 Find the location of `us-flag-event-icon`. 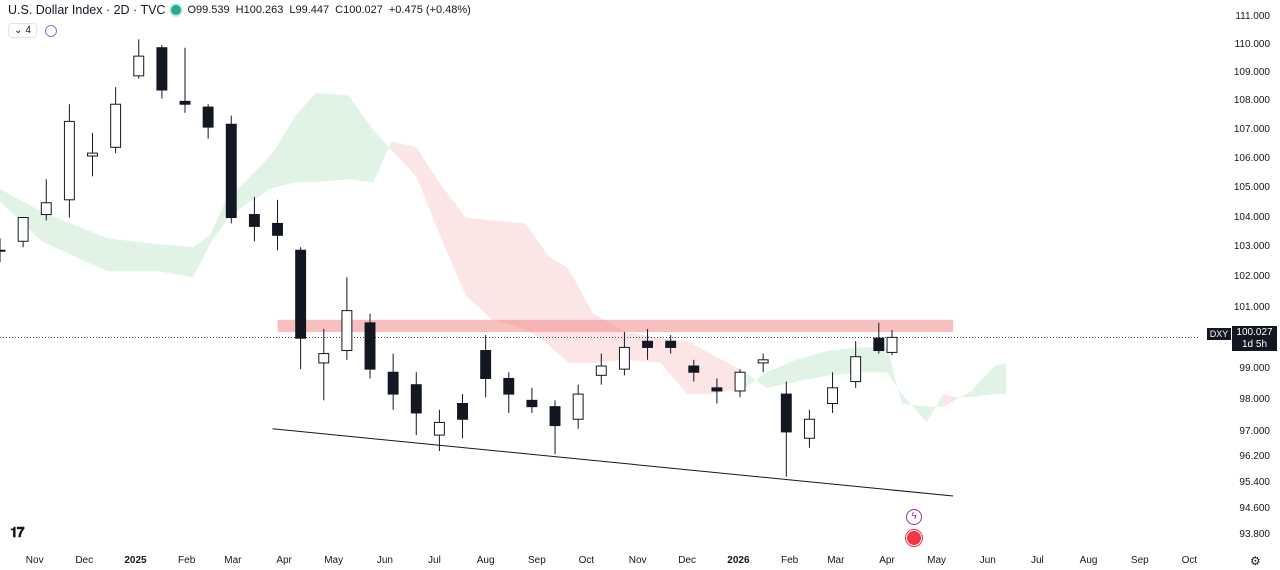

us-flag-event-icon is located at coordinates (914, 538).